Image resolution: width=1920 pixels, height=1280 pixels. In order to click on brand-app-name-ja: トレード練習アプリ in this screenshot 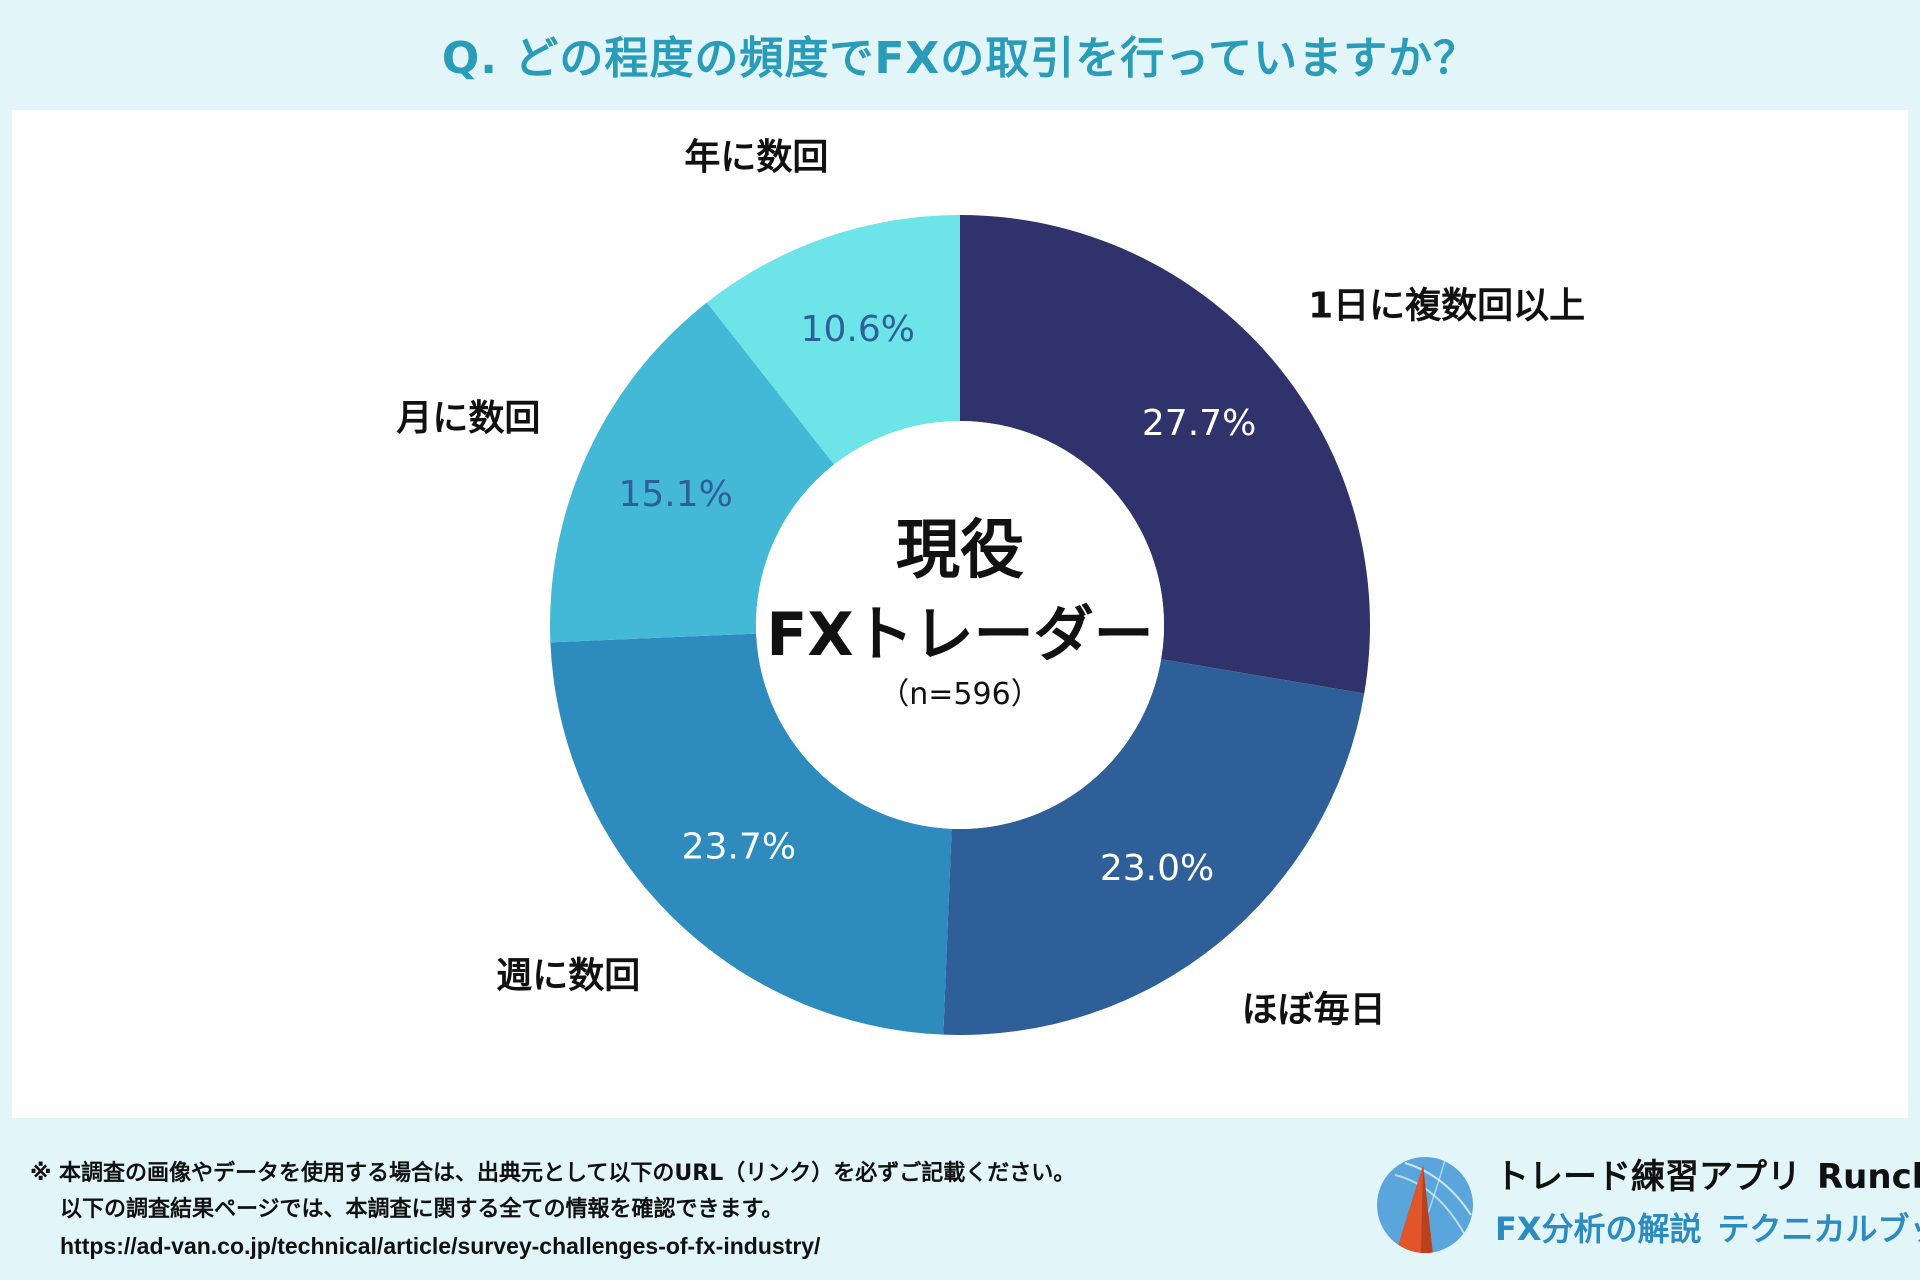, I will do `click(1648, 1177)`.